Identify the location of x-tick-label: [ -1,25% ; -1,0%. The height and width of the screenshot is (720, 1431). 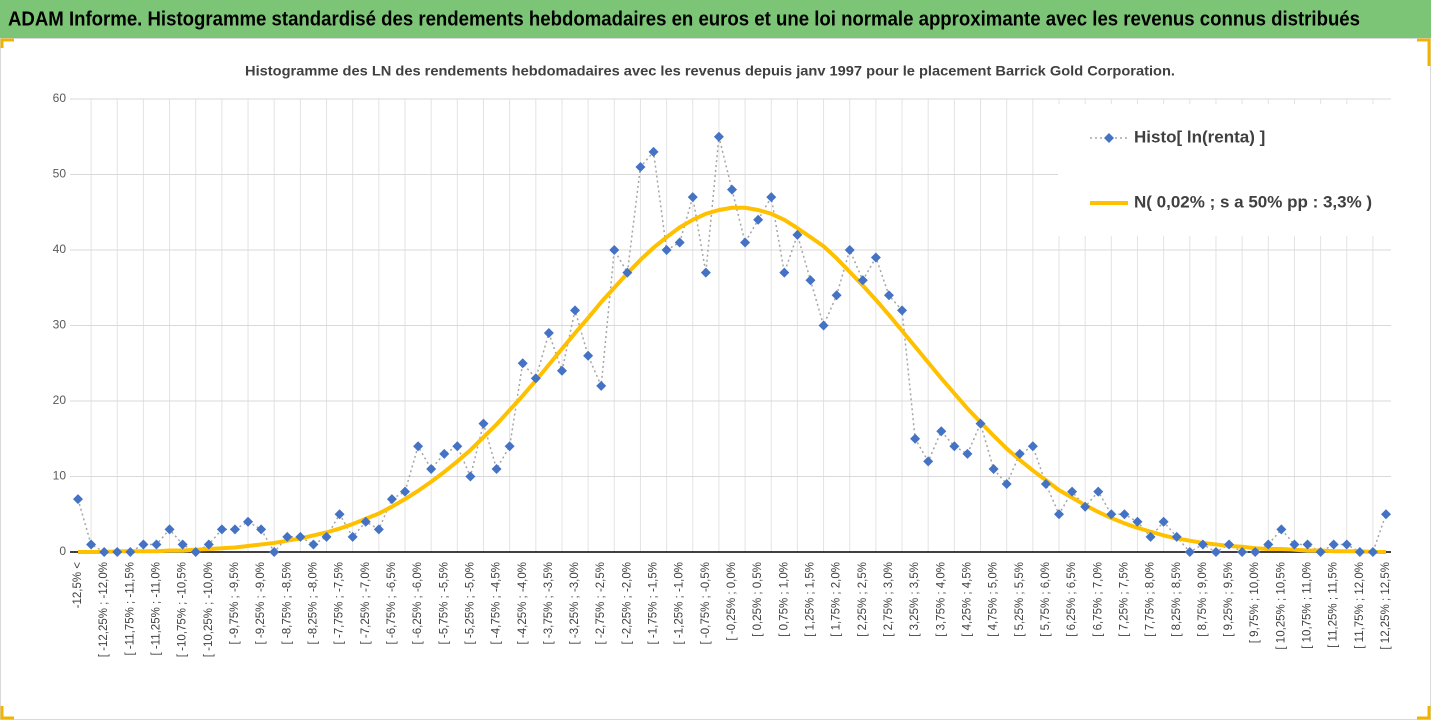
(680, 603).